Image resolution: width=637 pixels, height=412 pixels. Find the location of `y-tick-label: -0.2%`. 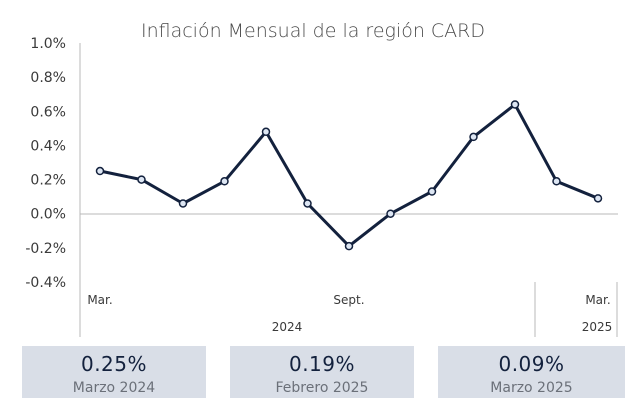

y-tick-label: -0.2% is located at coordinates (45, 249).